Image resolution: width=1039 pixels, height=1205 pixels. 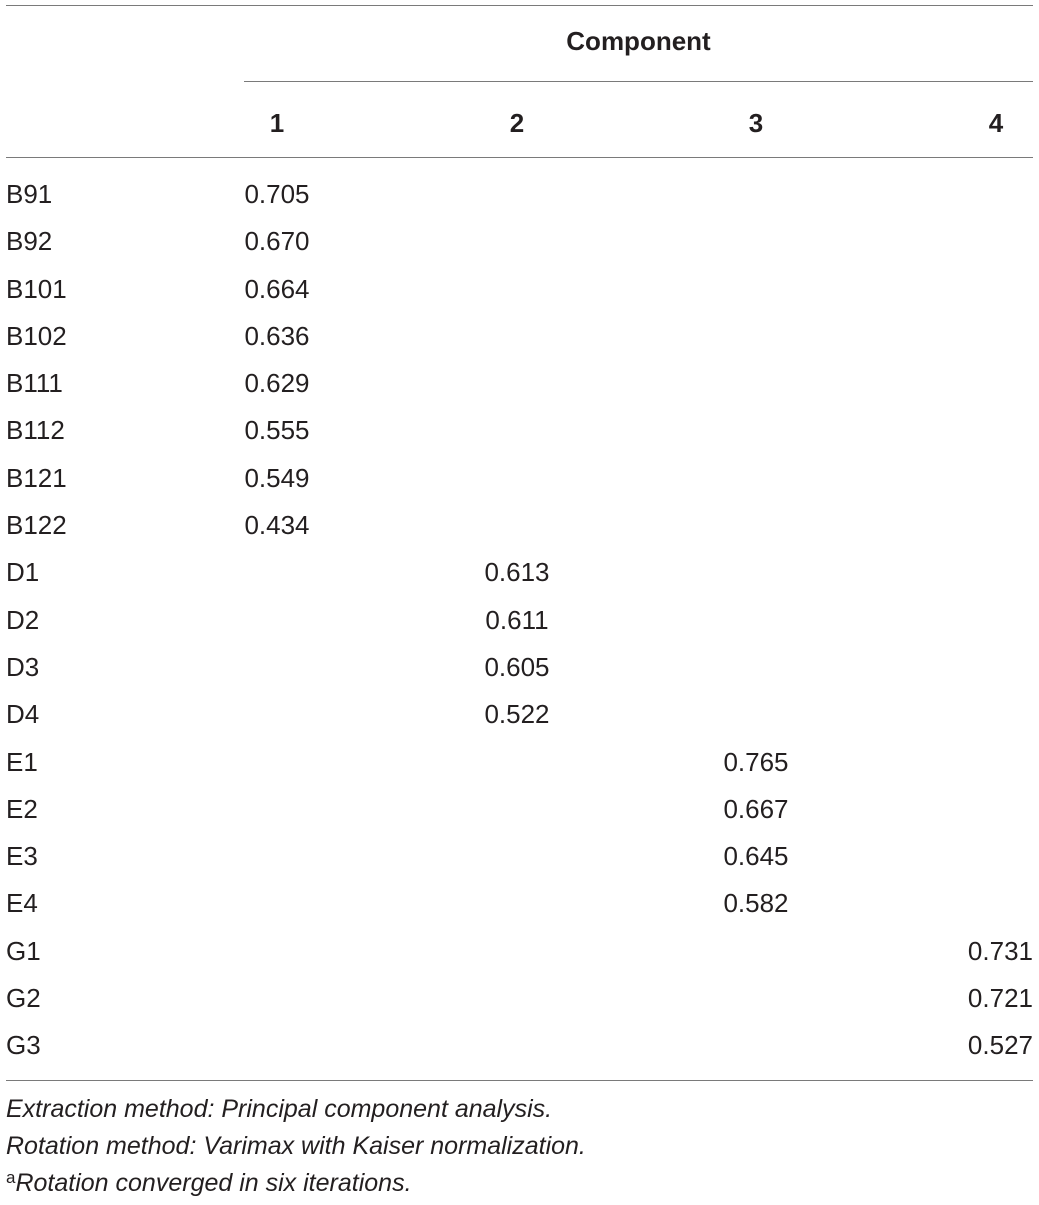 What do you see at coordinates (277, 335) in the screenshot?
I see `loading-cell: 0.636` at bounding box center [277, 335].